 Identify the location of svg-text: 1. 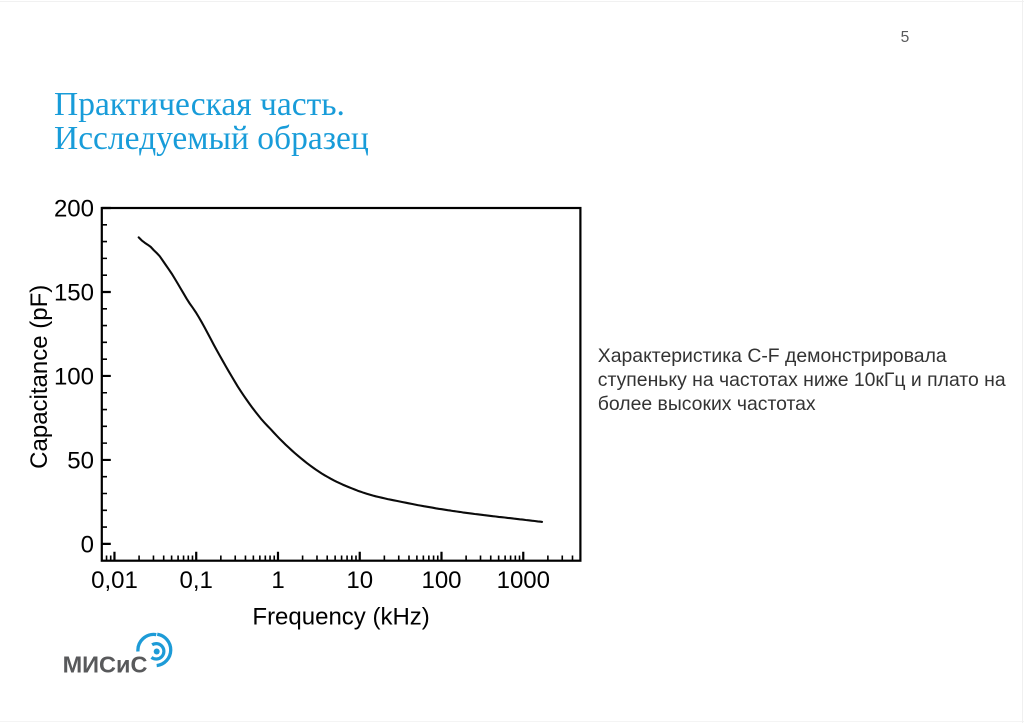
(277, 580).